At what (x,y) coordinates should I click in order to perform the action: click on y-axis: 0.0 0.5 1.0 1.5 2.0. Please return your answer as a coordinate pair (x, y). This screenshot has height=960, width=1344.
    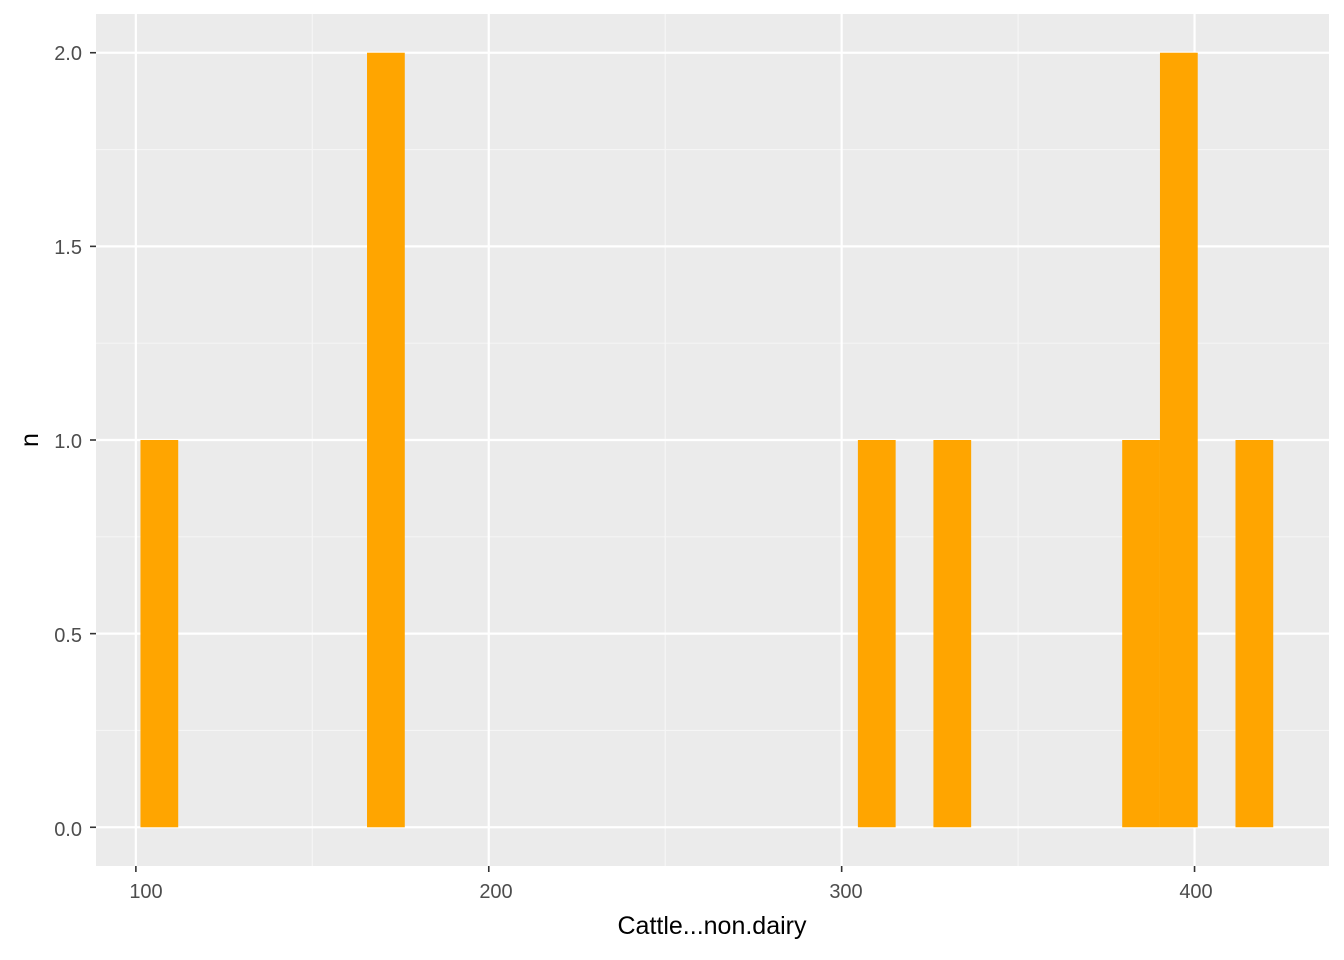
    Looking at the image, I should click on (75, 442).